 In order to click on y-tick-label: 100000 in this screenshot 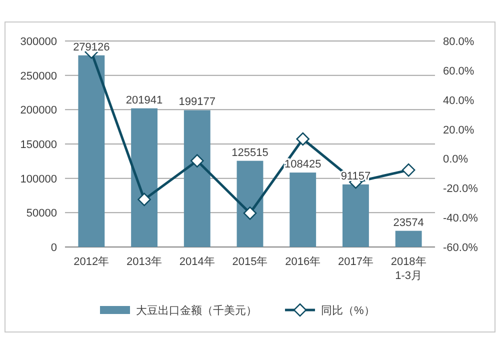, I will do `click(38, 179)`.